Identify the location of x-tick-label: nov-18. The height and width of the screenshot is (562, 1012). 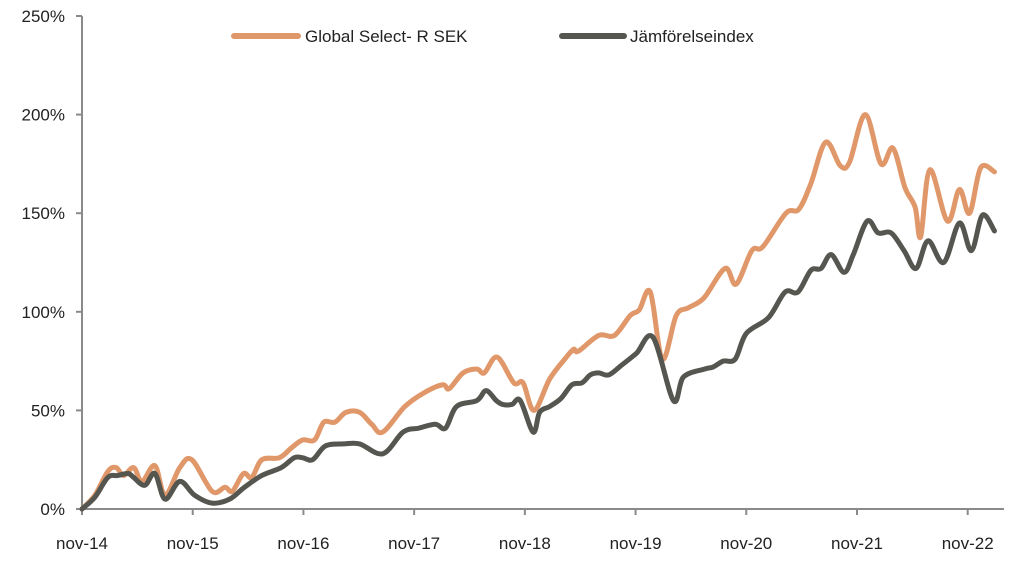
(525, 543).